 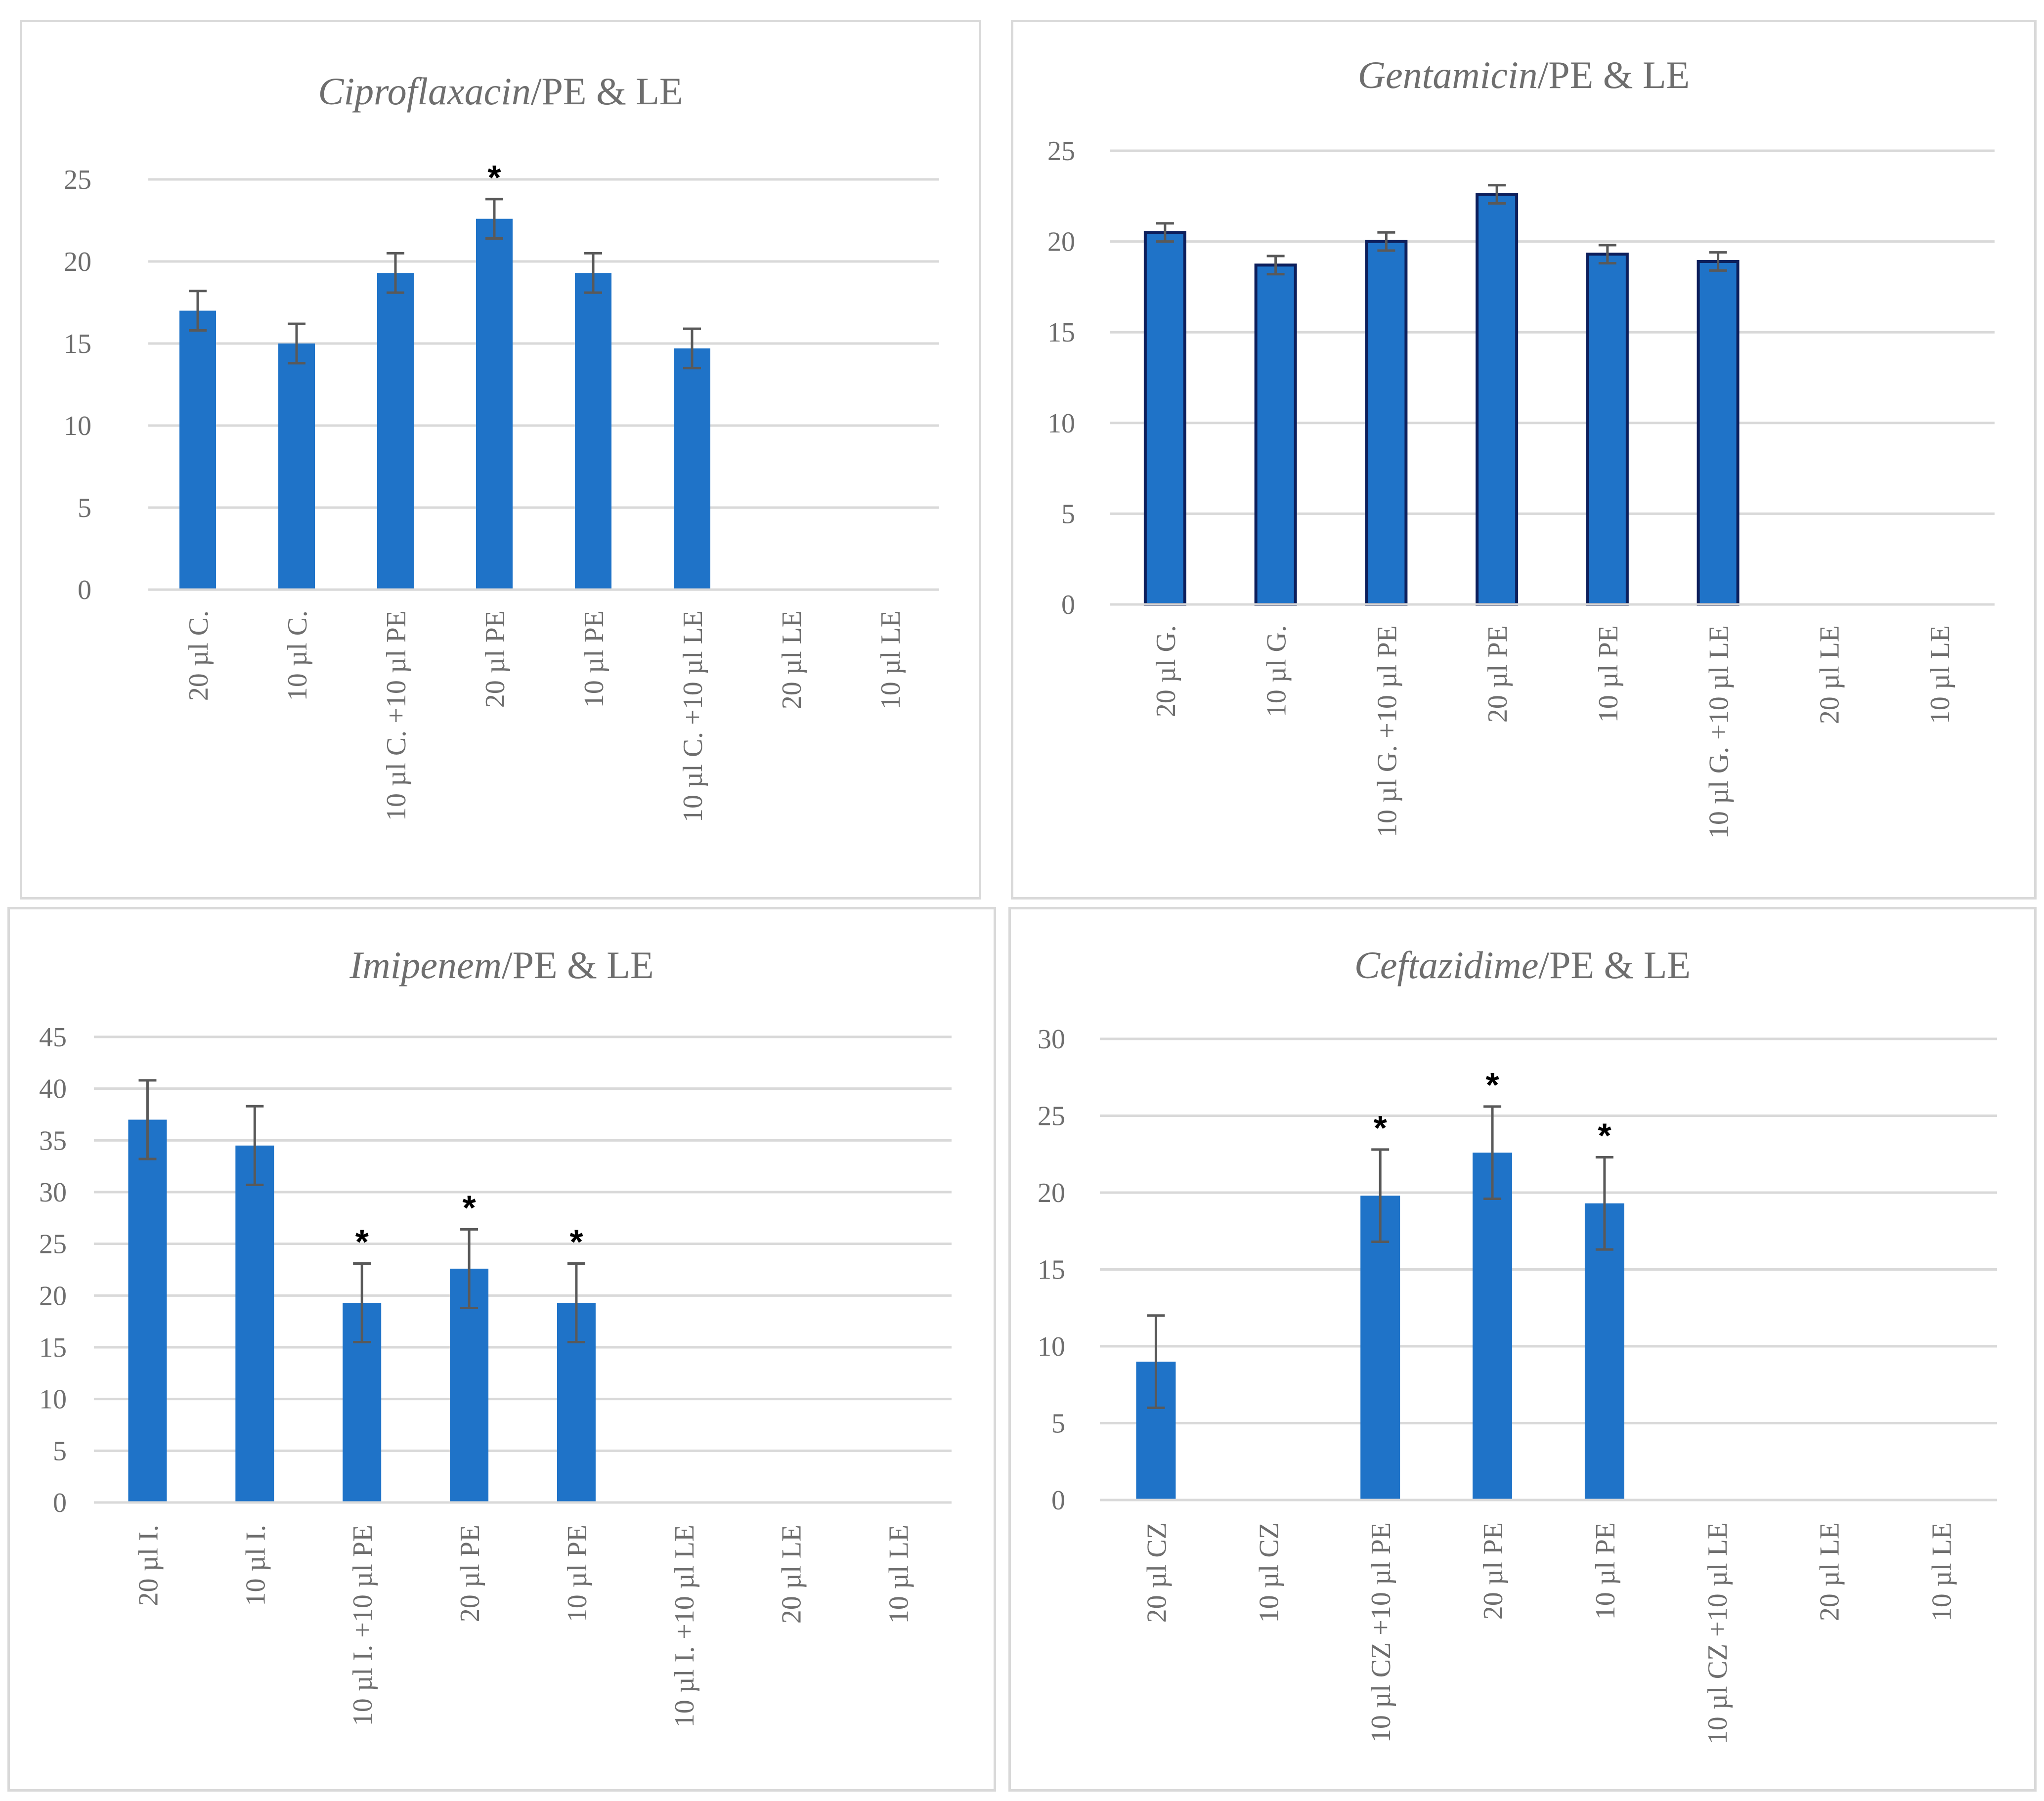 What do you see at coordinates (53, 1140) in the screenshot?
I see `y-tick-label: 35` at bounding box center [53, 1140].